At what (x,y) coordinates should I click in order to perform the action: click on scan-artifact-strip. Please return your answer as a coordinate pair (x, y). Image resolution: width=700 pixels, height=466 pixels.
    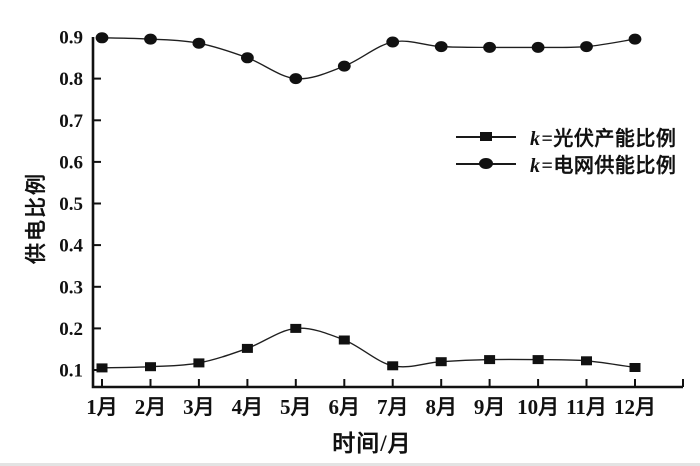
    Looking at the image, I should click on (350, 464).